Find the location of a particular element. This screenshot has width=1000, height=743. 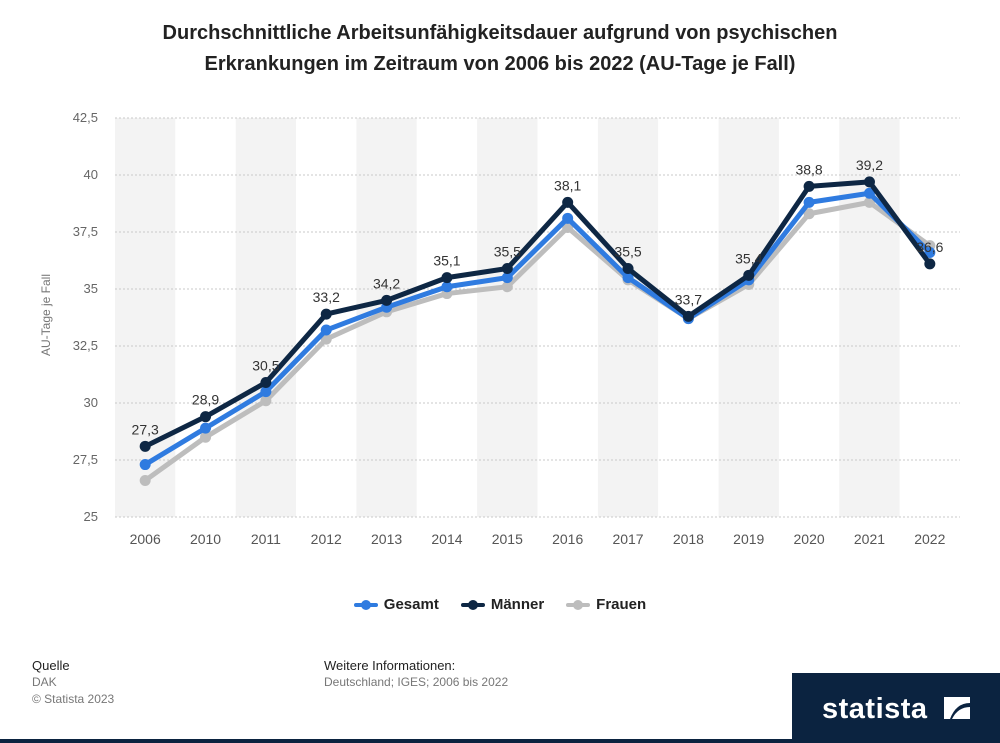

data-label: 28,9 is located at coordinates (205, 400).